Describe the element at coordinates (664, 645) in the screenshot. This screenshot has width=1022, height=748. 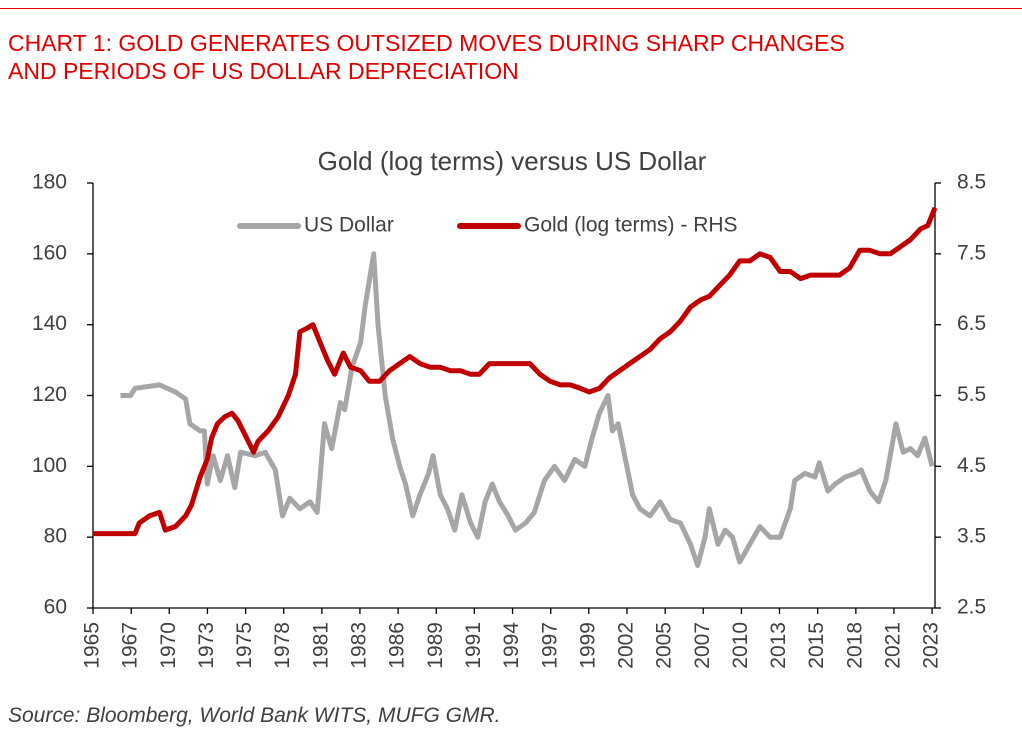
I see `x-tick-label: 2005` at that location.